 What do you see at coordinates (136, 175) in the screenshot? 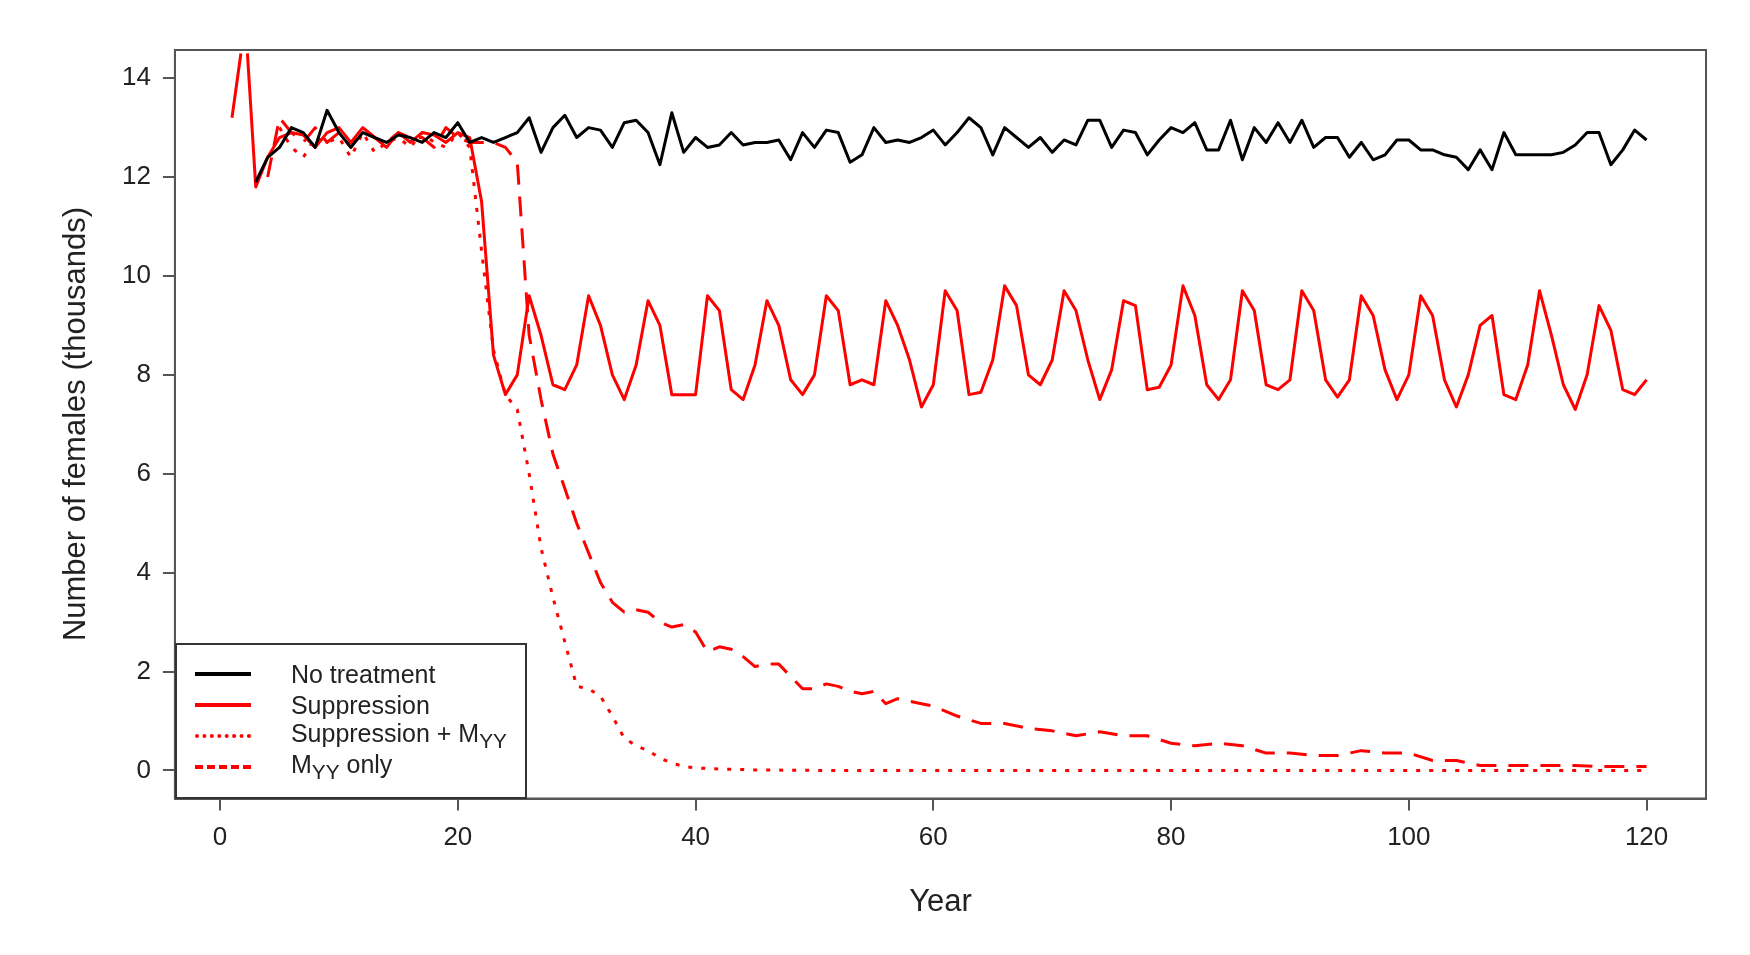
I see `y-tick-label: 12` at bounding box center [136, 175].